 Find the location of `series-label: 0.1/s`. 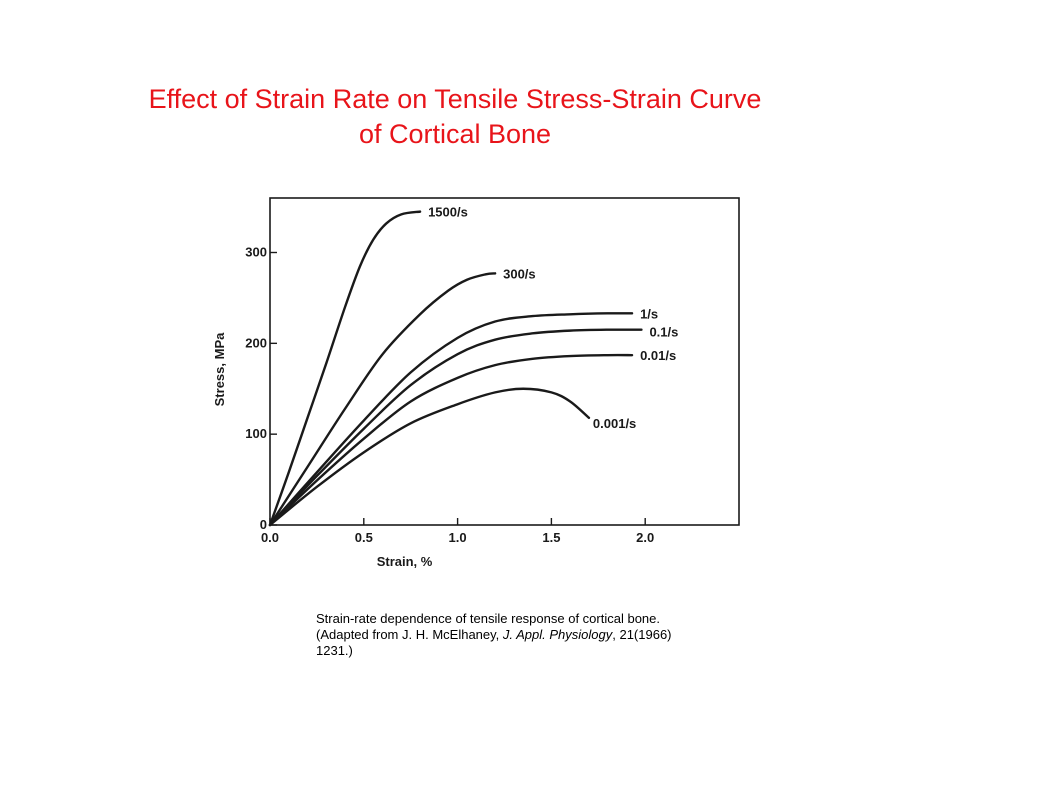

series-label: 0.1/s is located at coordinates (663, 332).